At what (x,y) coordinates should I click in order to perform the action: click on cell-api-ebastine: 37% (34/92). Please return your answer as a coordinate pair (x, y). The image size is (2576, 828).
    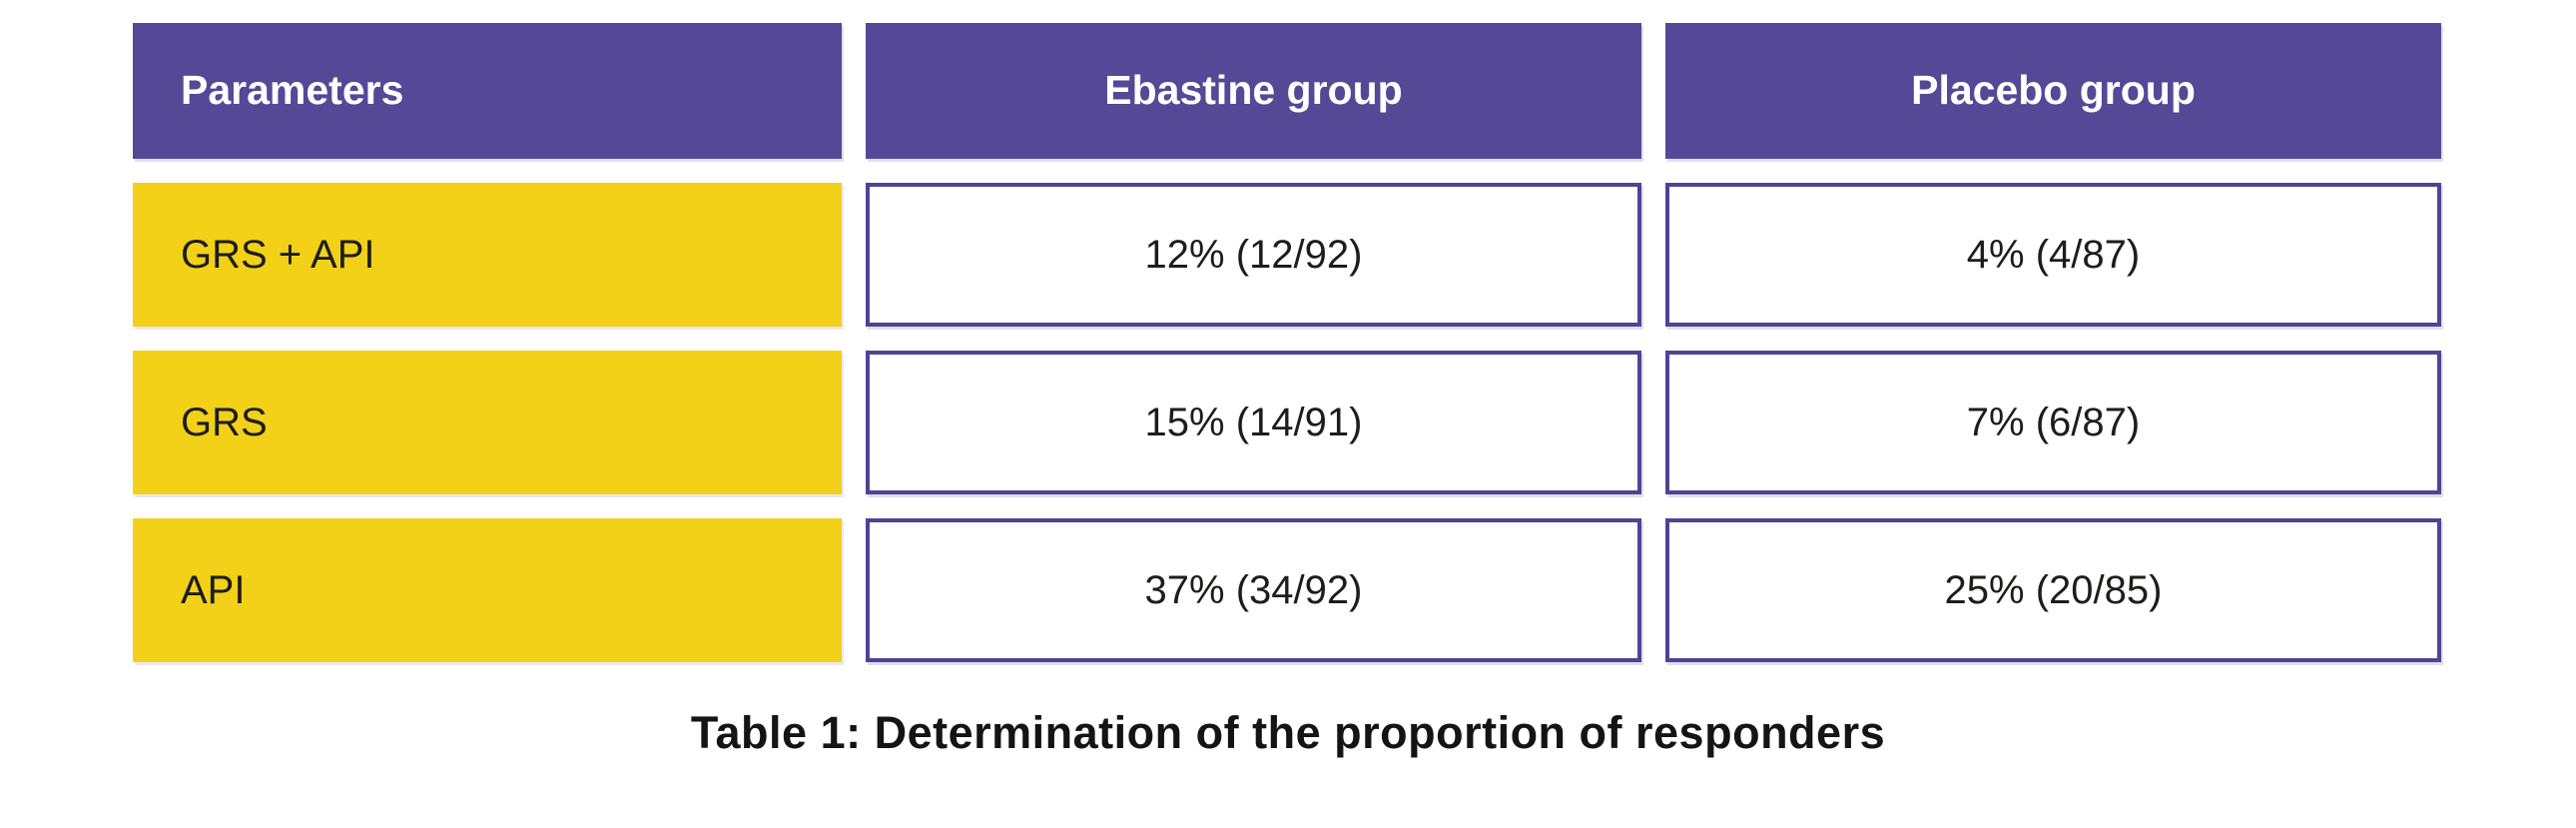
    Looking at the image, I should click on (1253, 590).